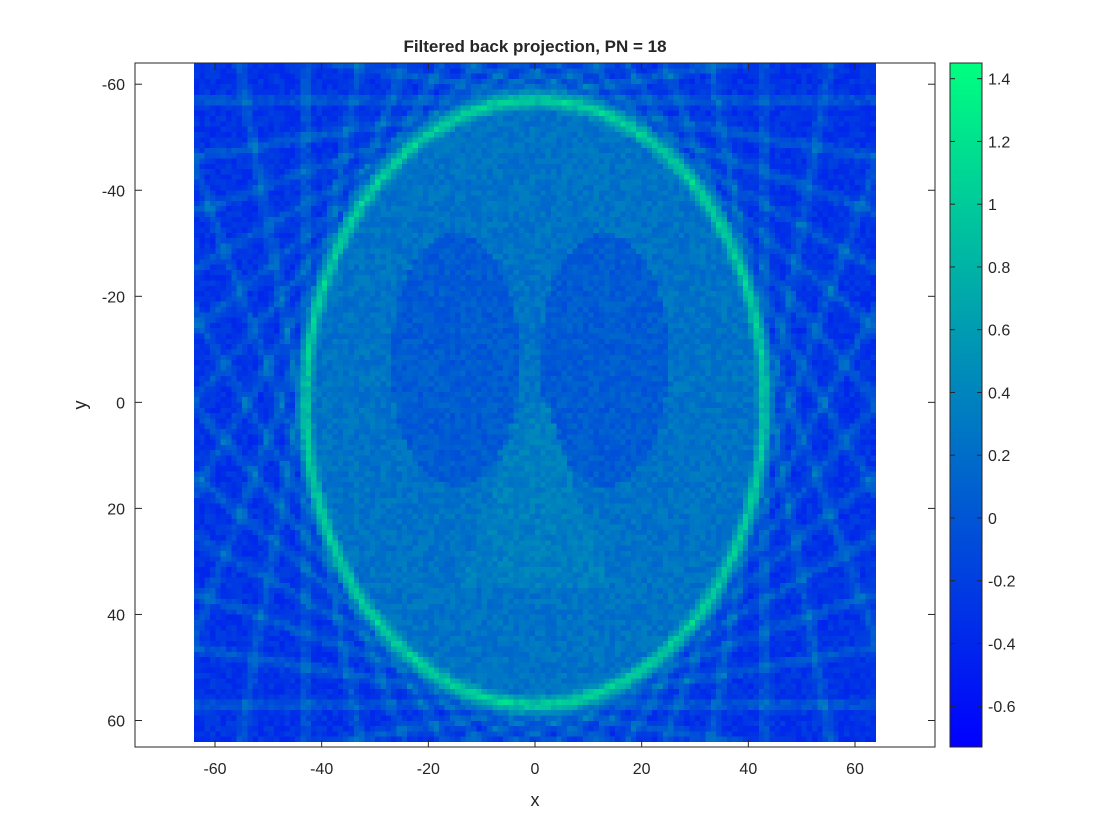  Describe the element at coordinates (428, 769) in the screenshot. I see `x-tick-label: -20` at that location.